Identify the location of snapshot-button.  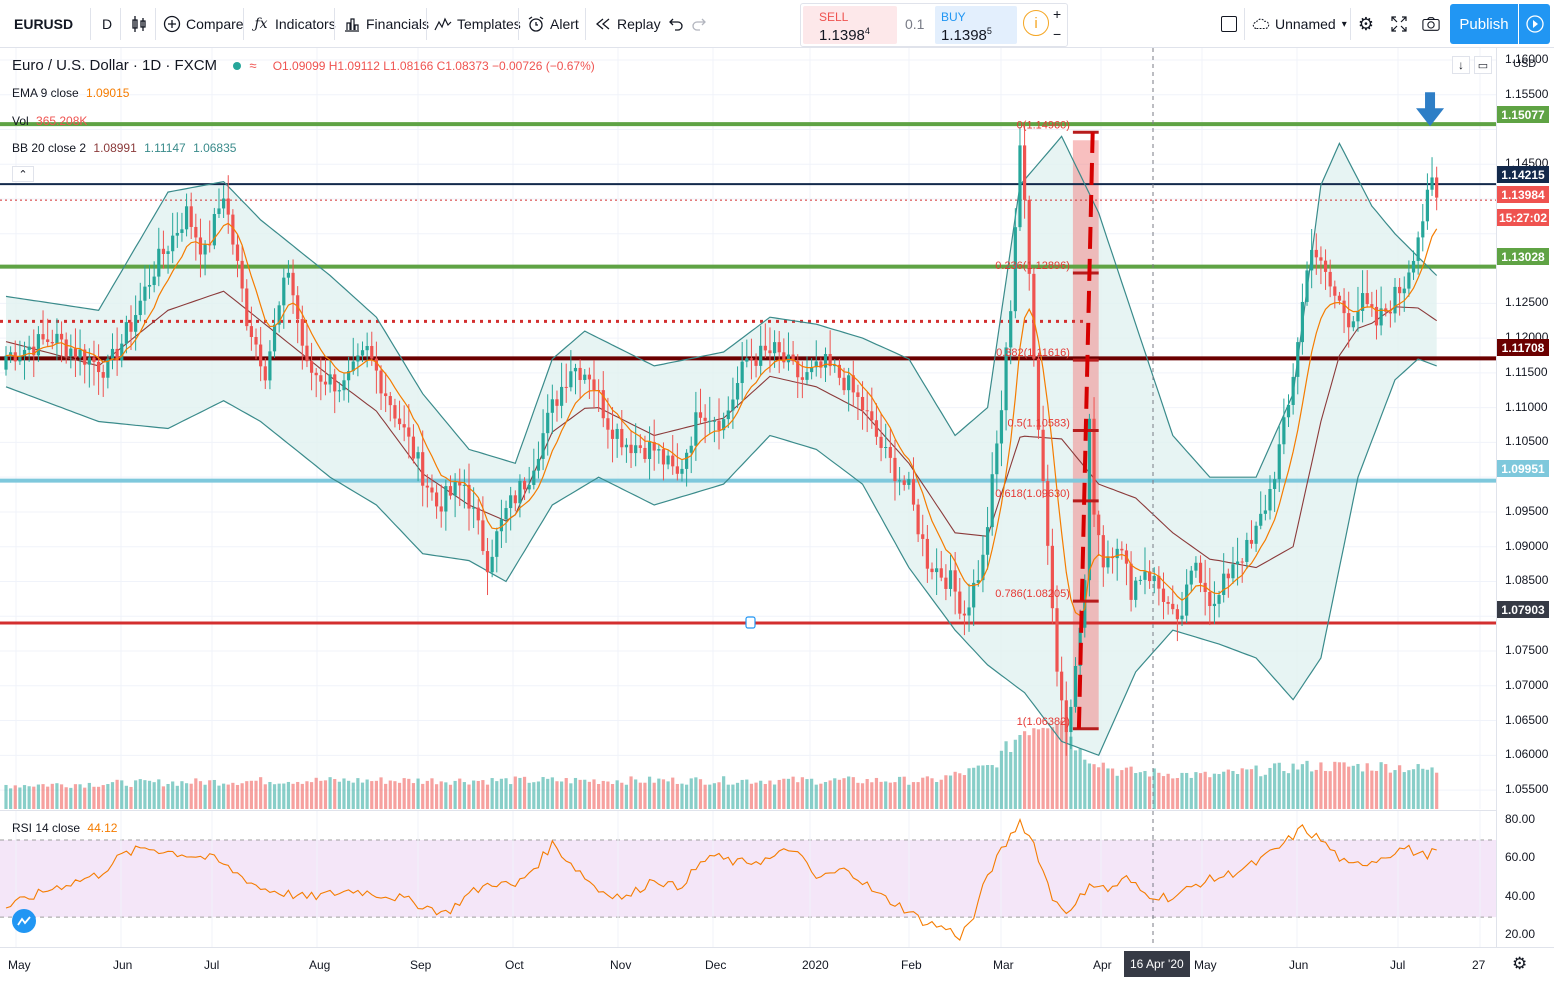
(1433, 24).